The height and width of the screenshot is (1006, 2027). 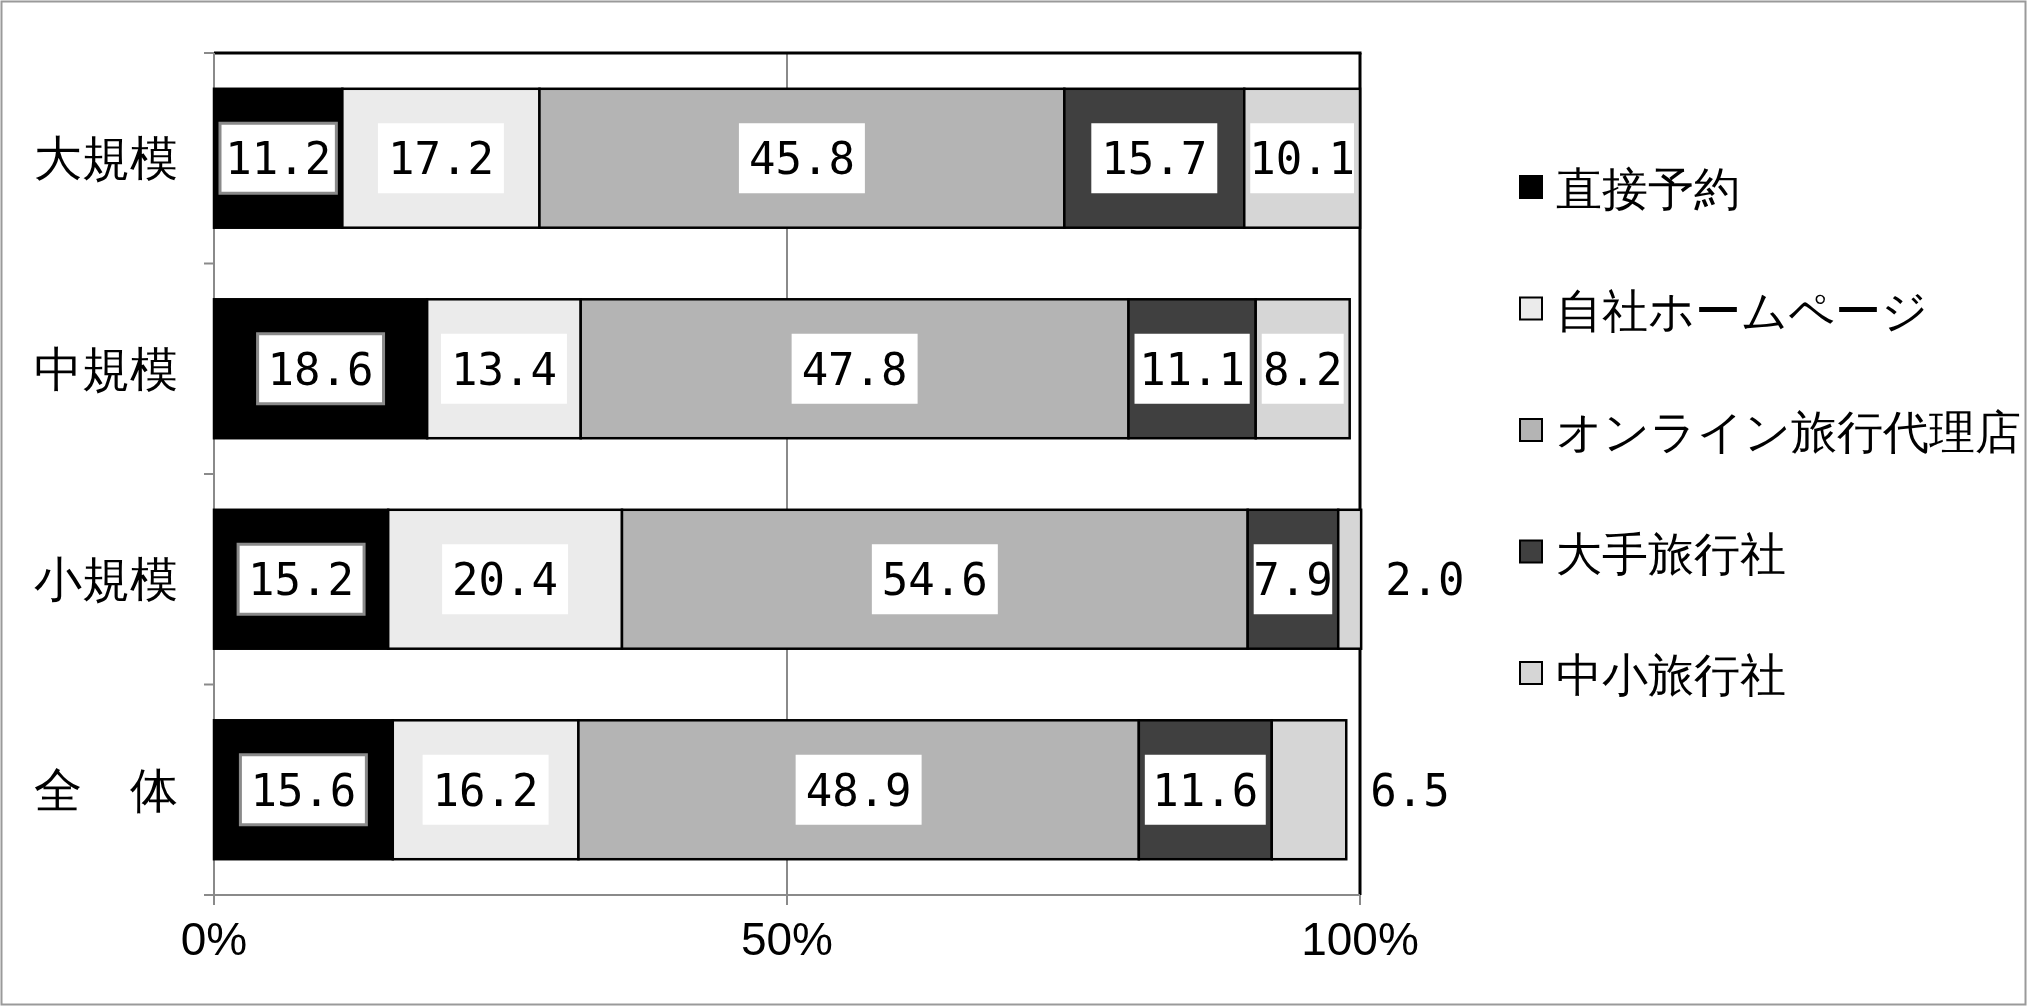 What do you see at coordinates (1154, 159) in the screenshot?
I see `data-label: 15.7` at bounding box center [1154, 159].